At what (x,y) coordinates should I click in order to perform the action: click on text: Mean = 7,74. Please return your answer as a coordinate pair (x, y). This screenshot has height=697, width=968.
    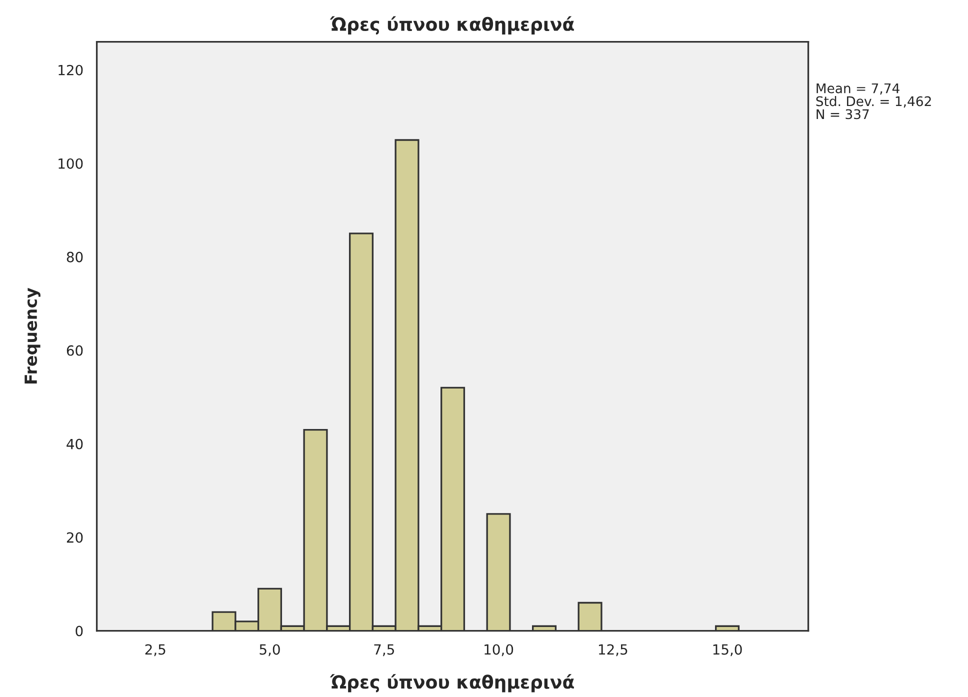
    Looking at the image, I should click on (858, 89).